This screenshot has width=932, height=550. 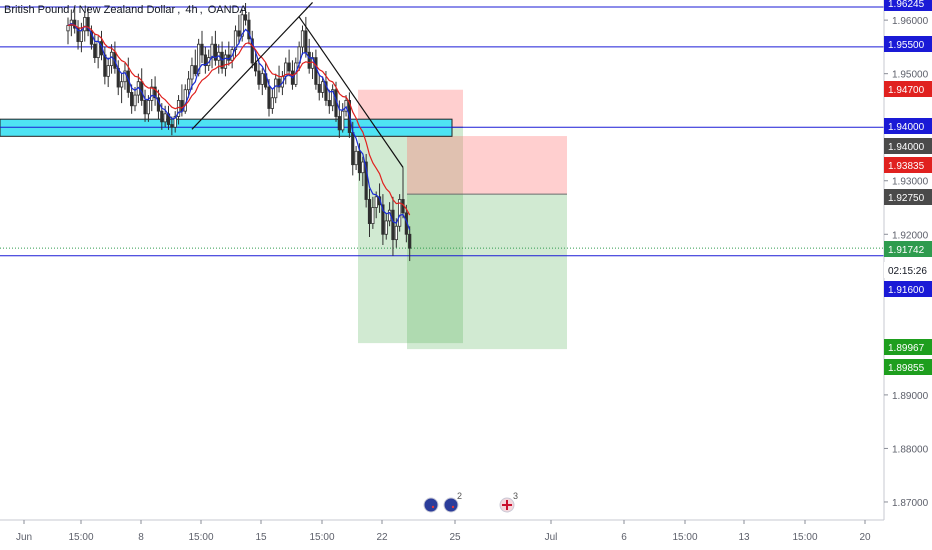 I want to click on exchange: OANDA, so click(x=227, y=10).